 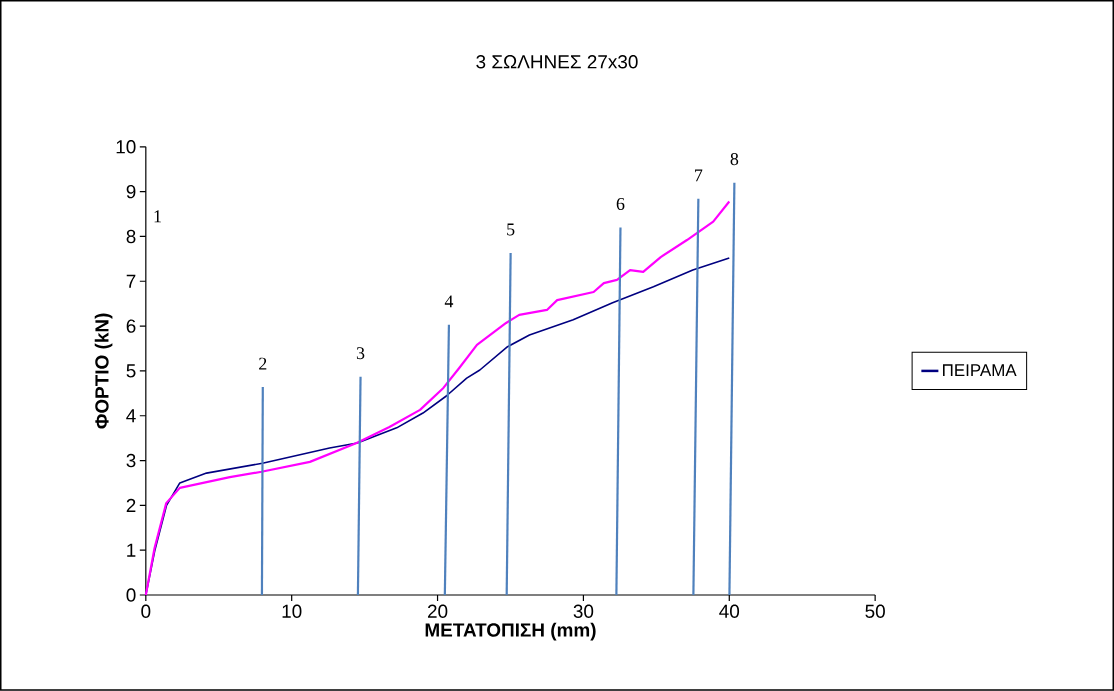 I want to click on y-tick-label: 5, so click(x=131, y=371).